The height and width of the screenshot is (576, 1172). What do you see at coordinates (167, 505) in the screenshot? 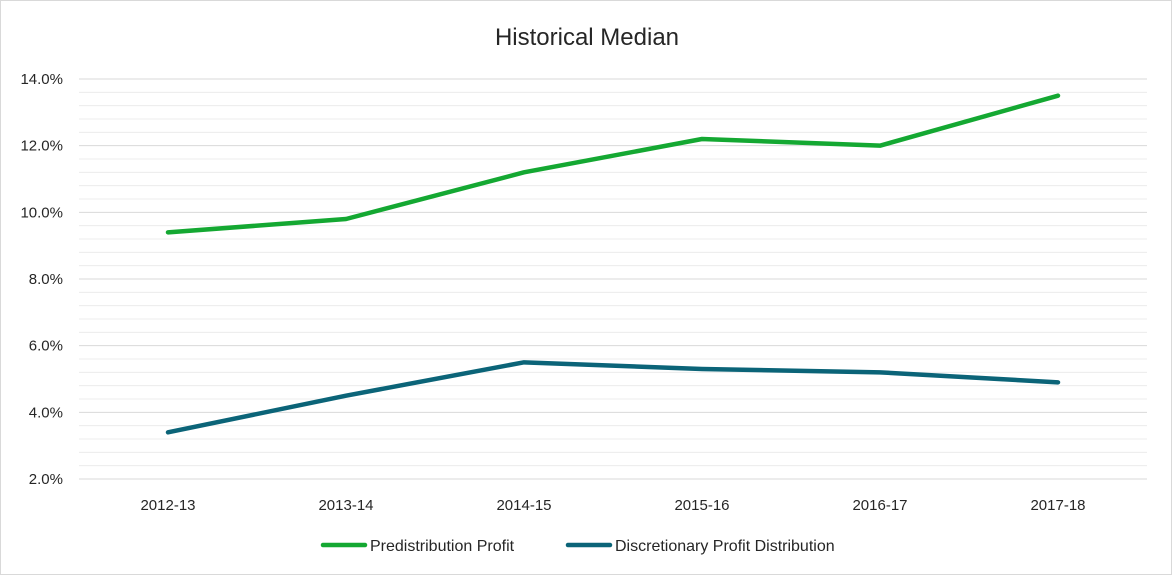
I see `x-tick-label: 2012-13` at bounding box center [167, 505].